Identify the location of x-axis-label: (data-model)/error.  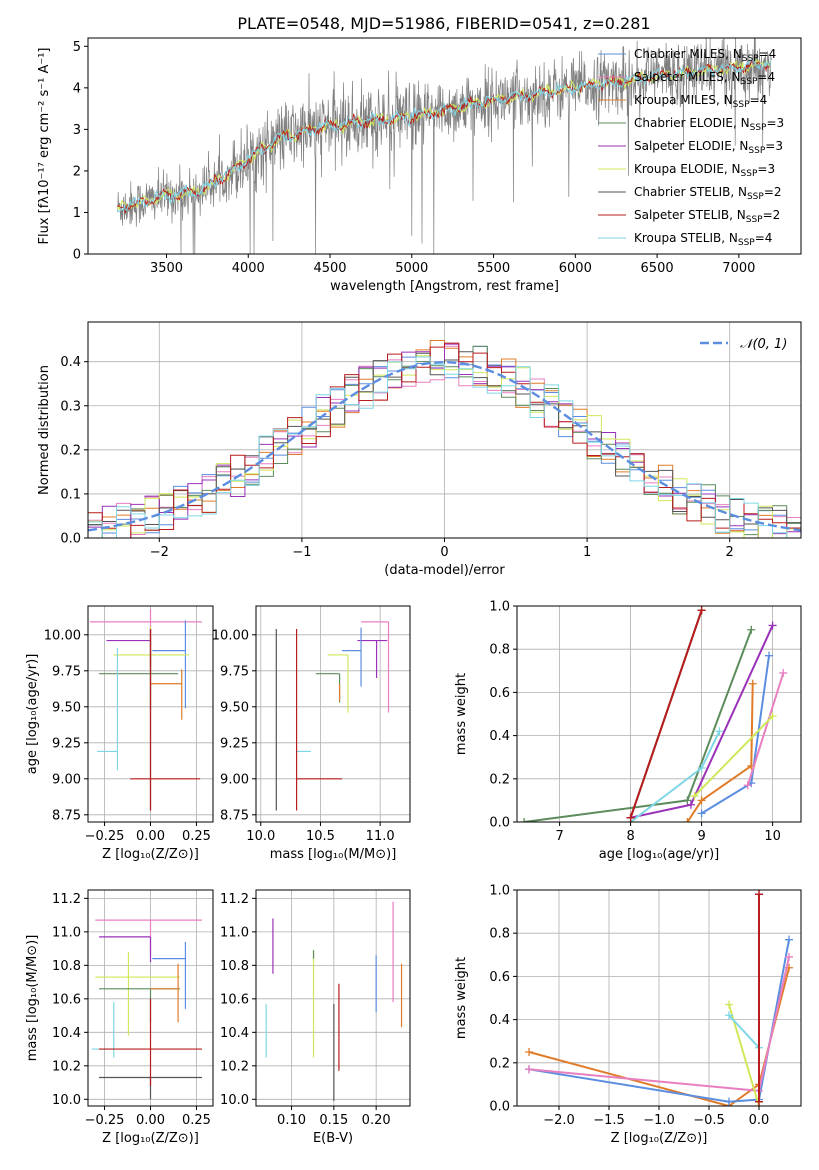
(444, 570).